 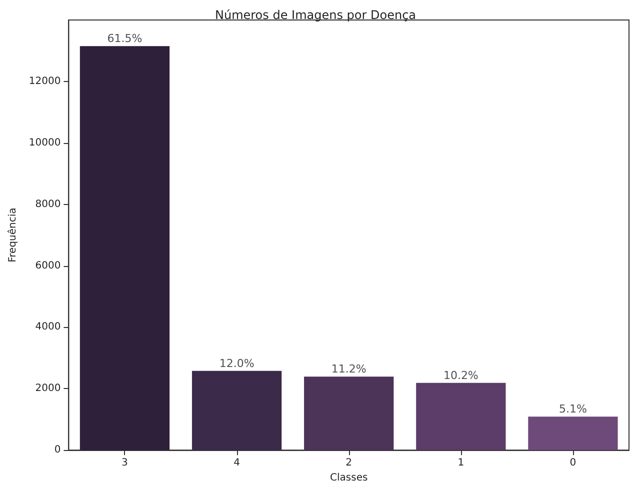 What do you see at coordinates (48, 204) in the screenshot?
I see `y-tick-label: 8000` at bounding box center [48, 204].